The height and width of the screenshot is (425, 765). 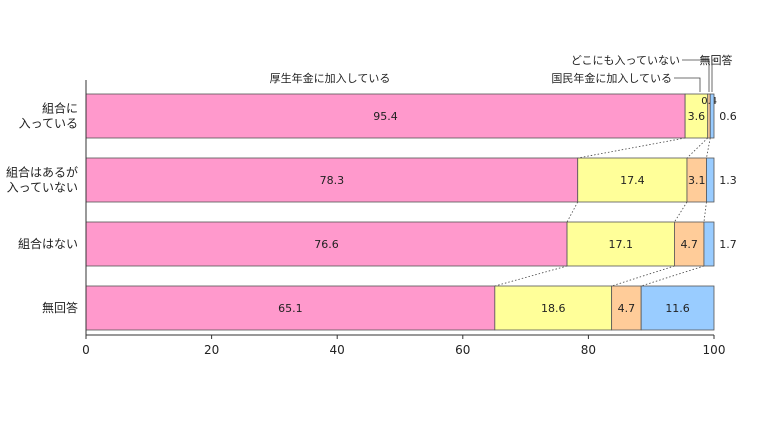 I want to click on data-label: 18.6, so click(x=553, y=308).